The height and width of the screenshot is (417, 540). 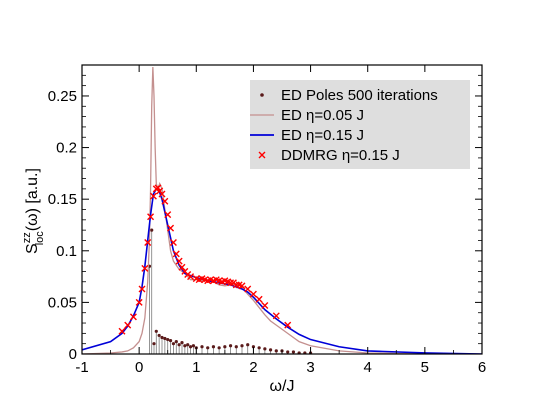 What do you see at coordinates (62, 199) in the screenshot?
I see `y-tick-label: 0.15` at bounding box center [62, 199].